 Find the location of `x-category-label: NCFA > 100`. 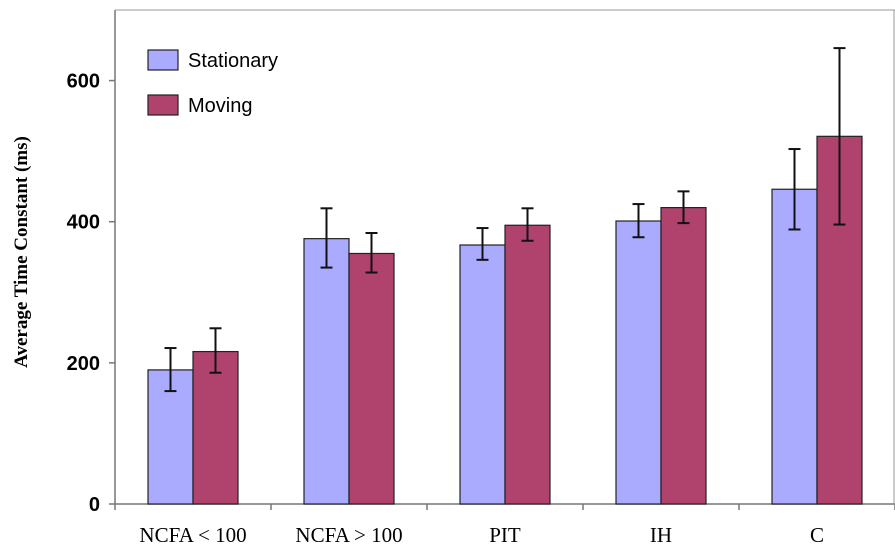

x-category-label: NCFA > 100 is located at coordinates (348, 535).